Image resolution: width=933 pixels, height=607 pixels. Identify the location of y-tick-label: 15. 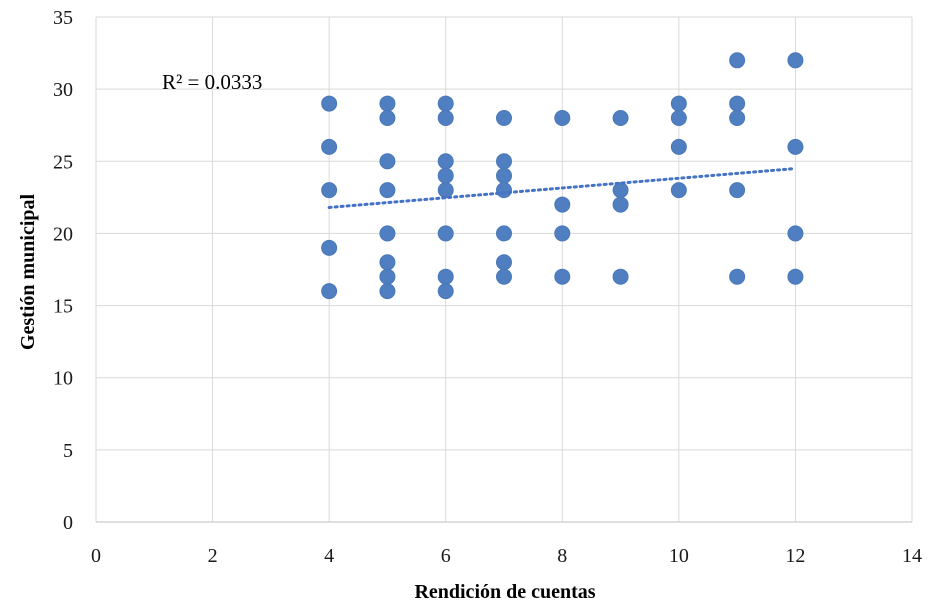
(63, 307).